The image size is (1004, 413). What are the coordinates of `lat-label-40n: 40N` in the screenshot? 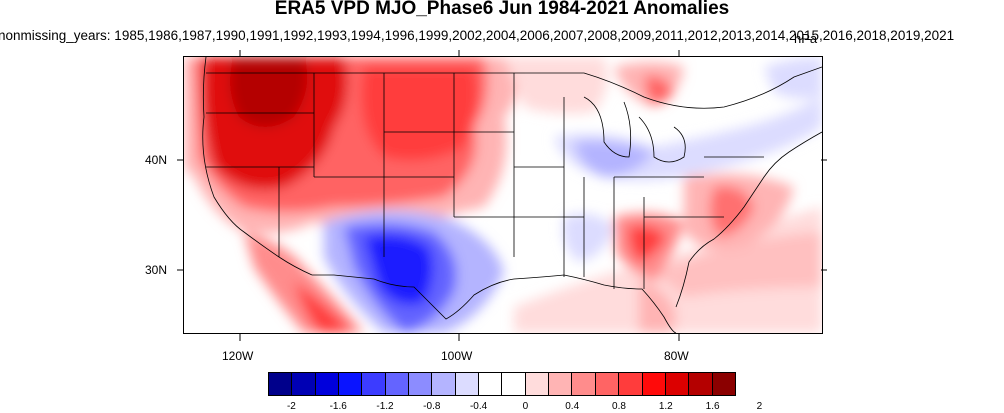 It's located at (156, 160).